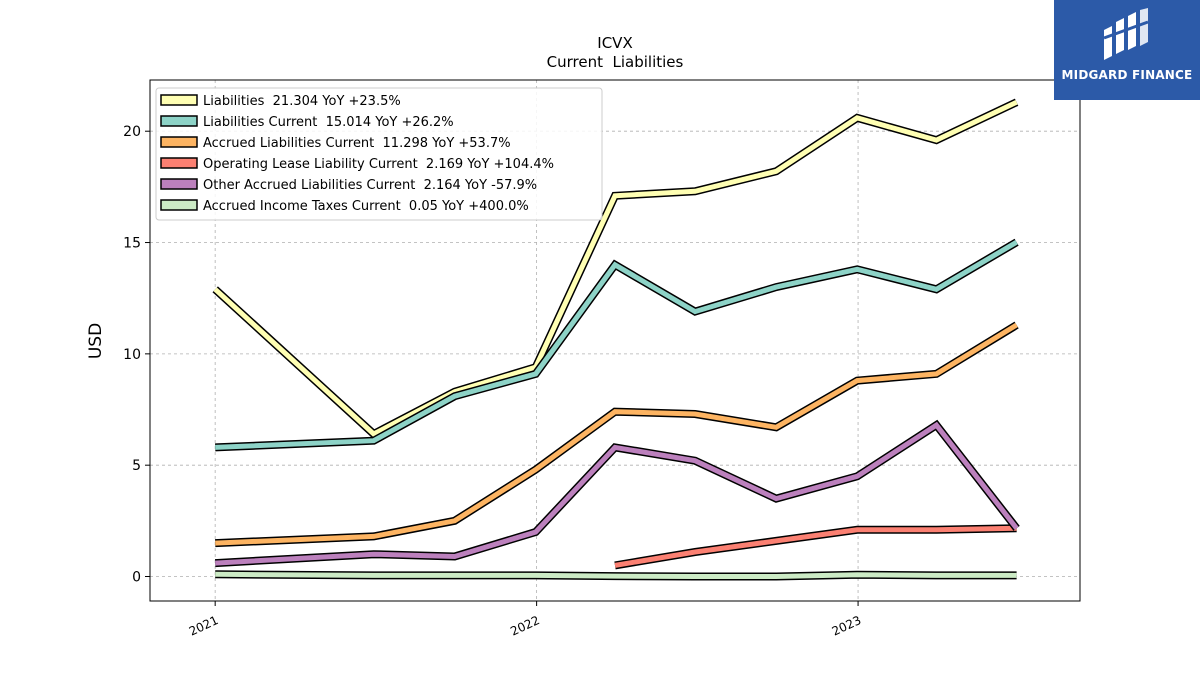 Image resolution: width=1200 pixels, height=679 pixels. I want to click on y-tick-label: 5, so click(136, 466).